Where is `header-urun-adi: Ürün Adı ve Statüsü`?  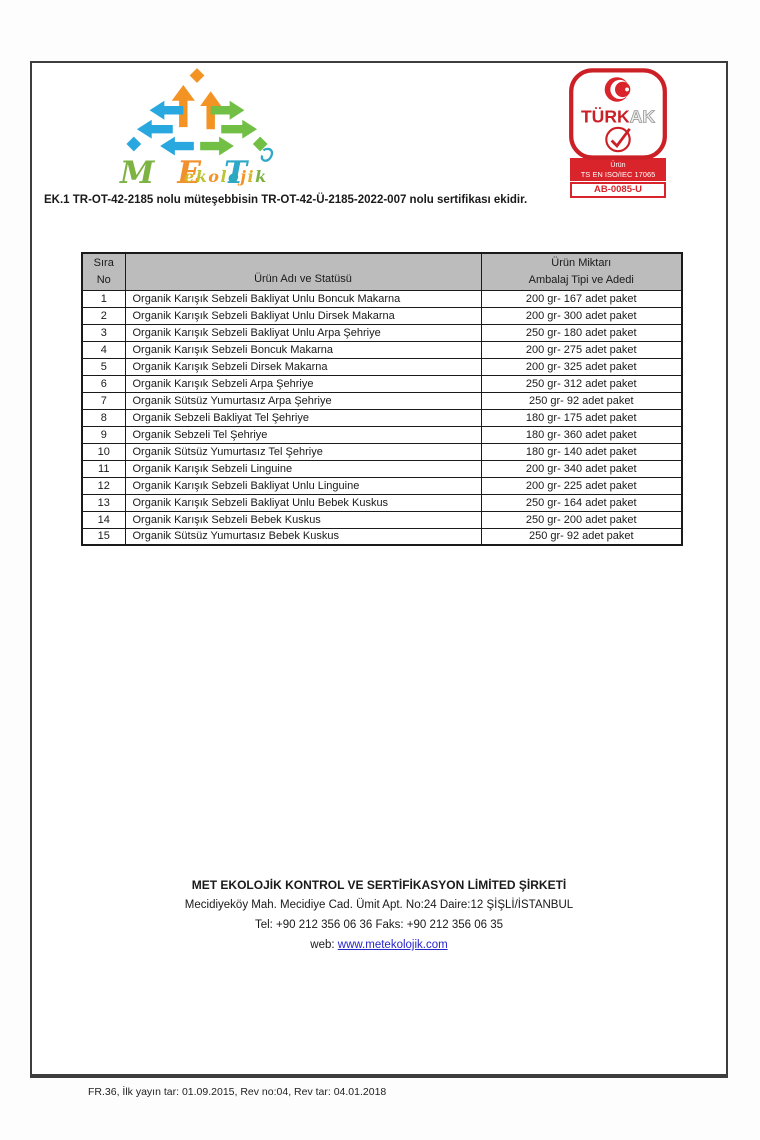 header-urun-adi: Ürün Adı ve Statüsü is located at coordinates (303, 271).